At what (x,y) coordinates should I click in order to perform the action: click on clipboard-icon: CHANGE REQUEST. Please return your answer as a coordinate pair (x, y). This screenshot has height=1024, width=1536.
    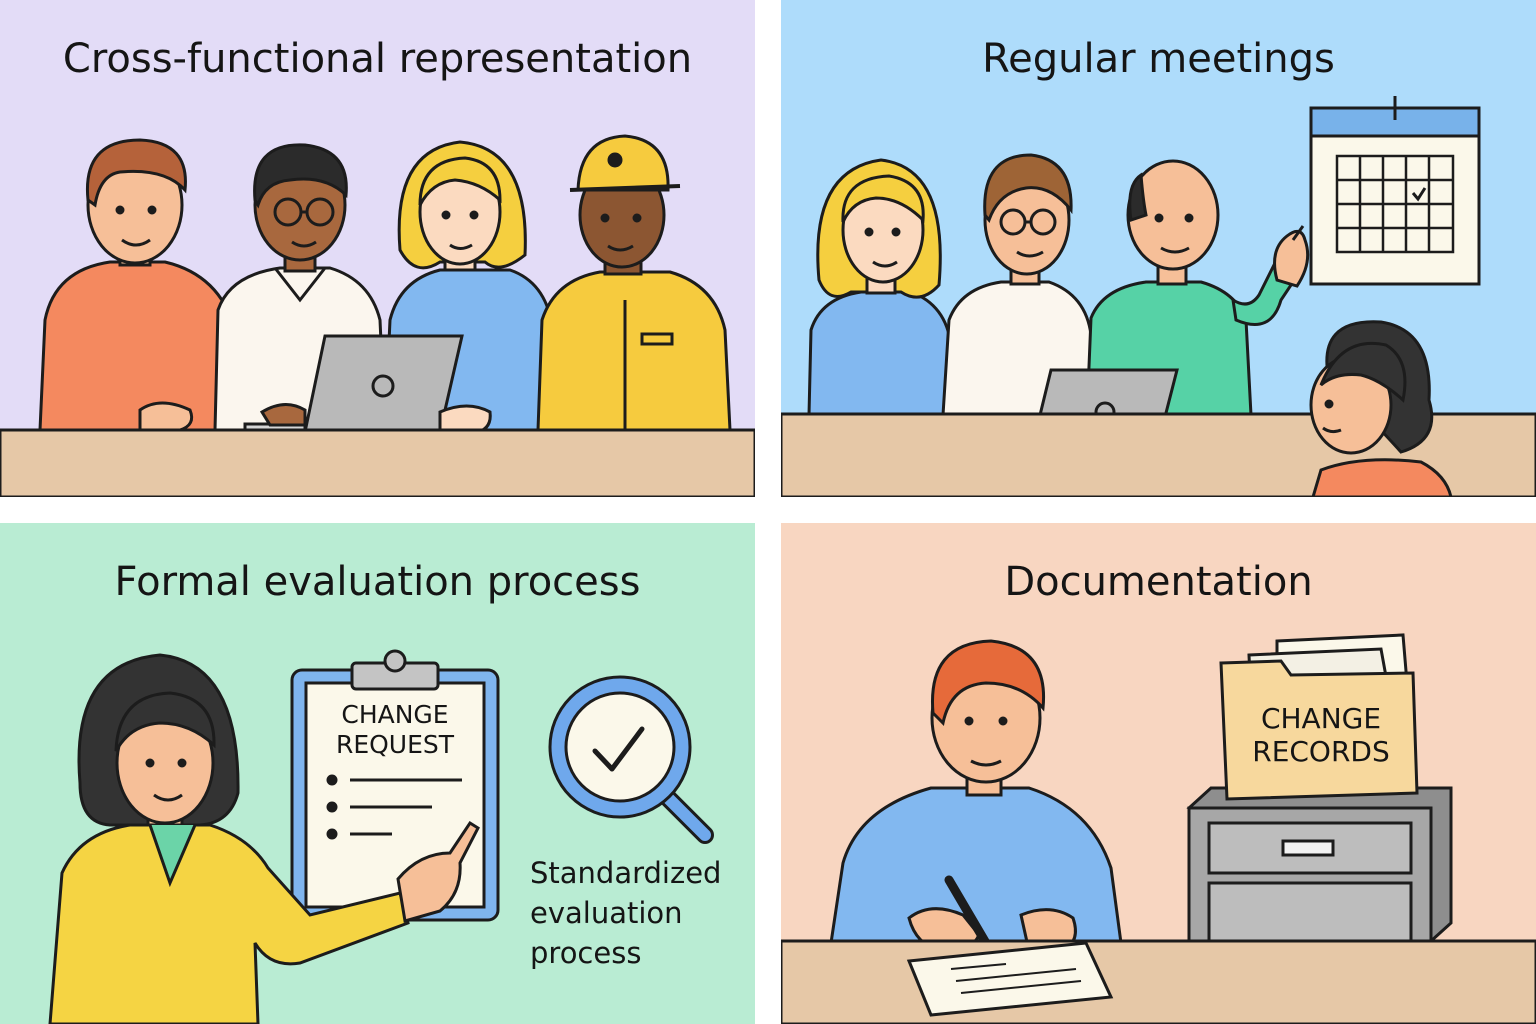
    Looking at the image, I should click on (395, 785).